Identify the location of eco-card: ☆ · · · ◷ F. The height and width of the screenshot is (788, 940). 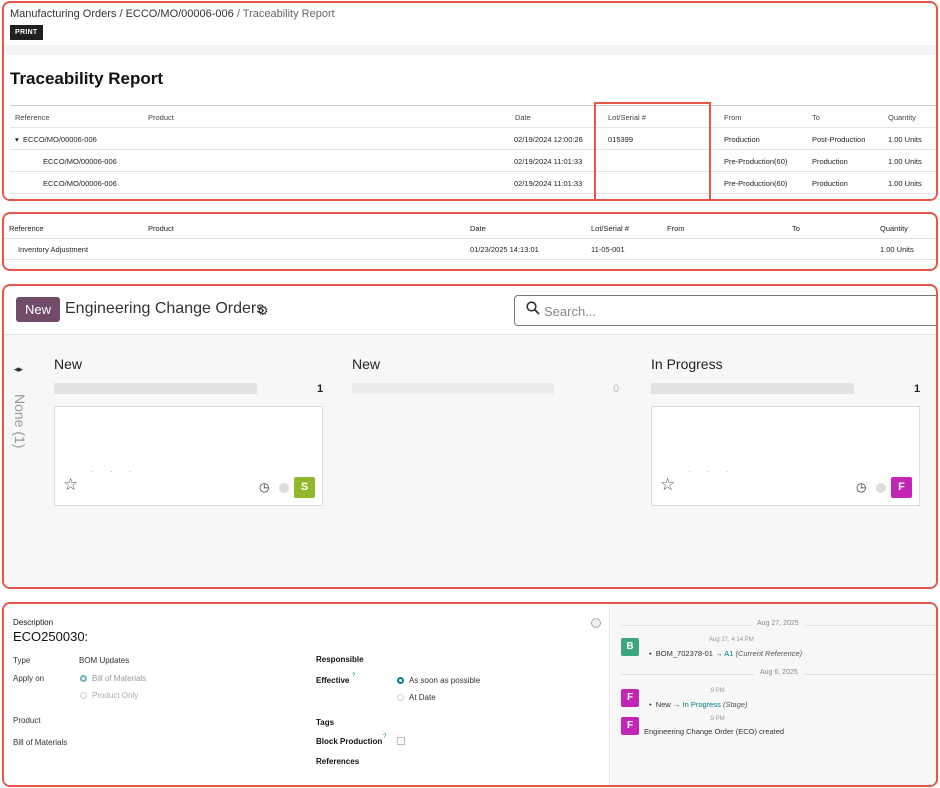
(785, 456).